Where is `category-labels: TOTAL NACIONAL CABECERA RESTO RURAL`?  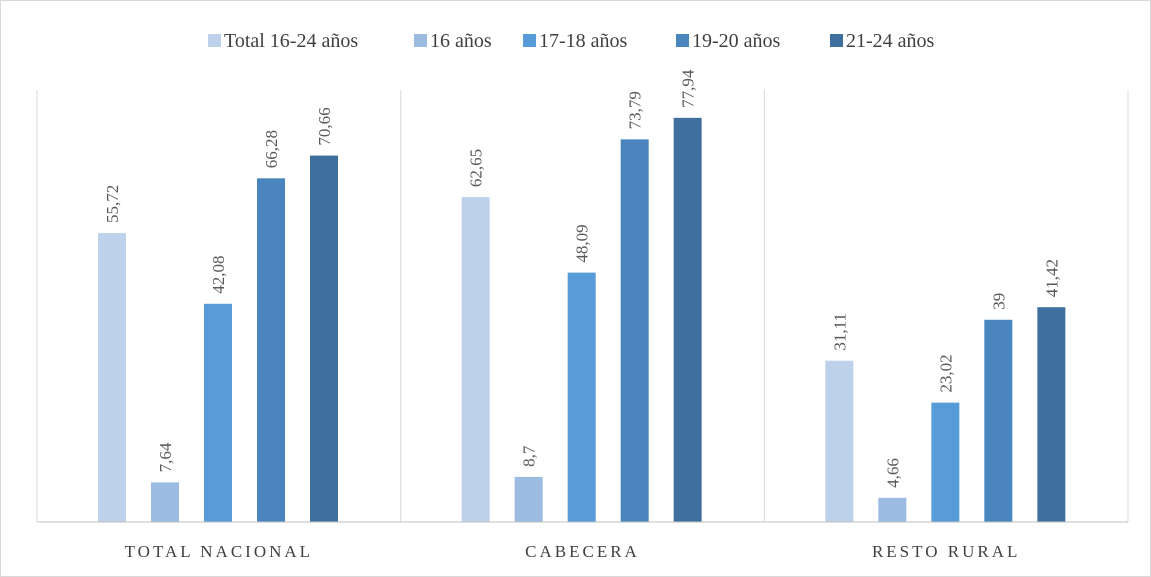 category-labels: TOTAL NACIONAL CABECERA RESTO RURAL is located at coordinates (572, 551).